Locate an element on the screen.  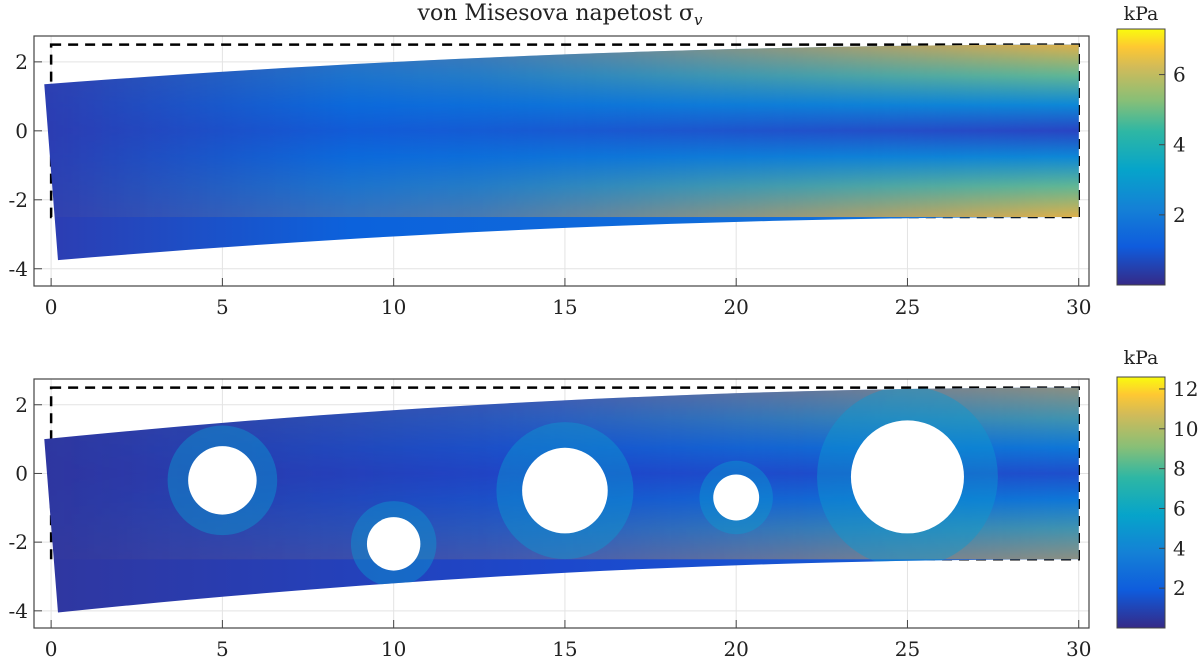
chart-title: von Misesova napetost σv is located at coordinates (560, 15).